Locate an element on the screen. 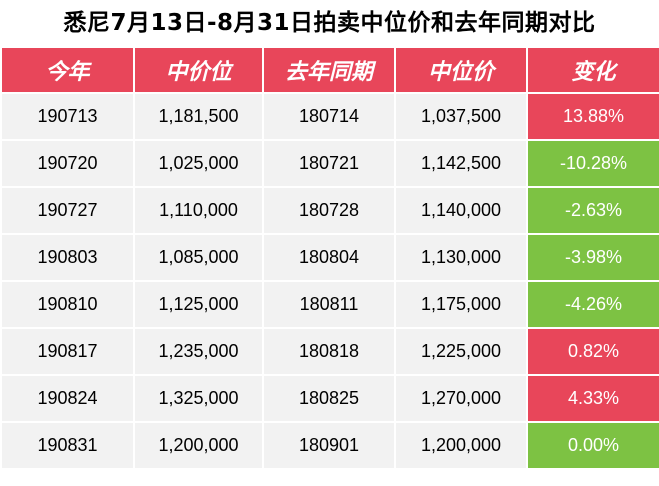  cell-median: 1,085,000 is located at coordinates (198, 257).